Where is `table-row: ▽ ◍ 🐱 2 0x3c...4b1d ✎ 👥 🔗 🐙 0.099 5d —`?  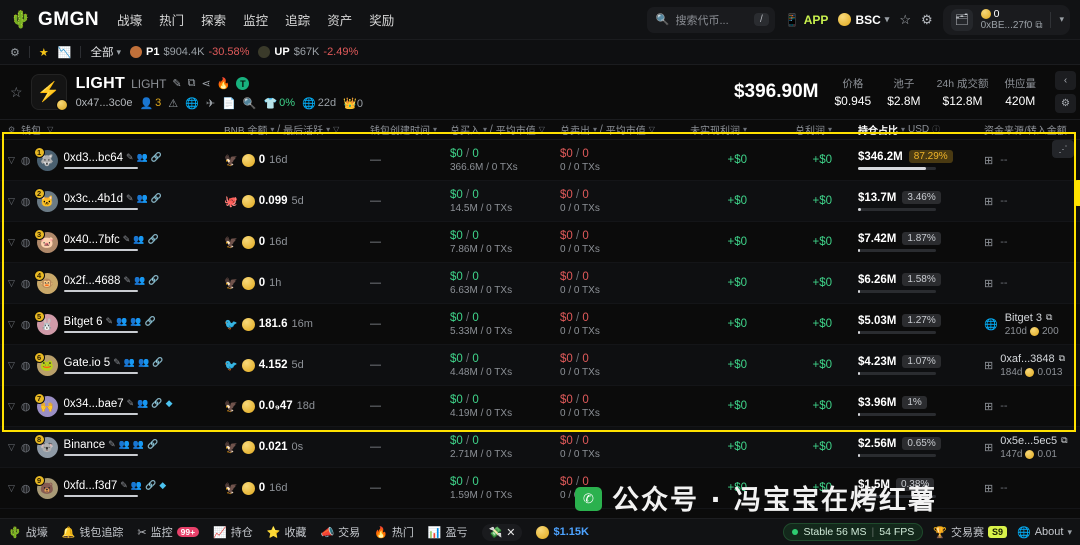
table-row: ▽ ◍ 🐱 2 0x3c...4b1d ✎ 👥 🔗 🐙 0.099 5d — is located at coordinates (540, 201).